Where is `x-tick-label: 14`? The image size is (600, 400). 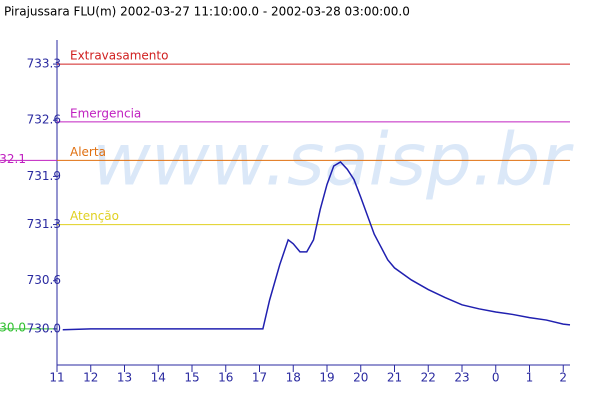
x-tick-label: 14 is located at coordinates (158, 378).